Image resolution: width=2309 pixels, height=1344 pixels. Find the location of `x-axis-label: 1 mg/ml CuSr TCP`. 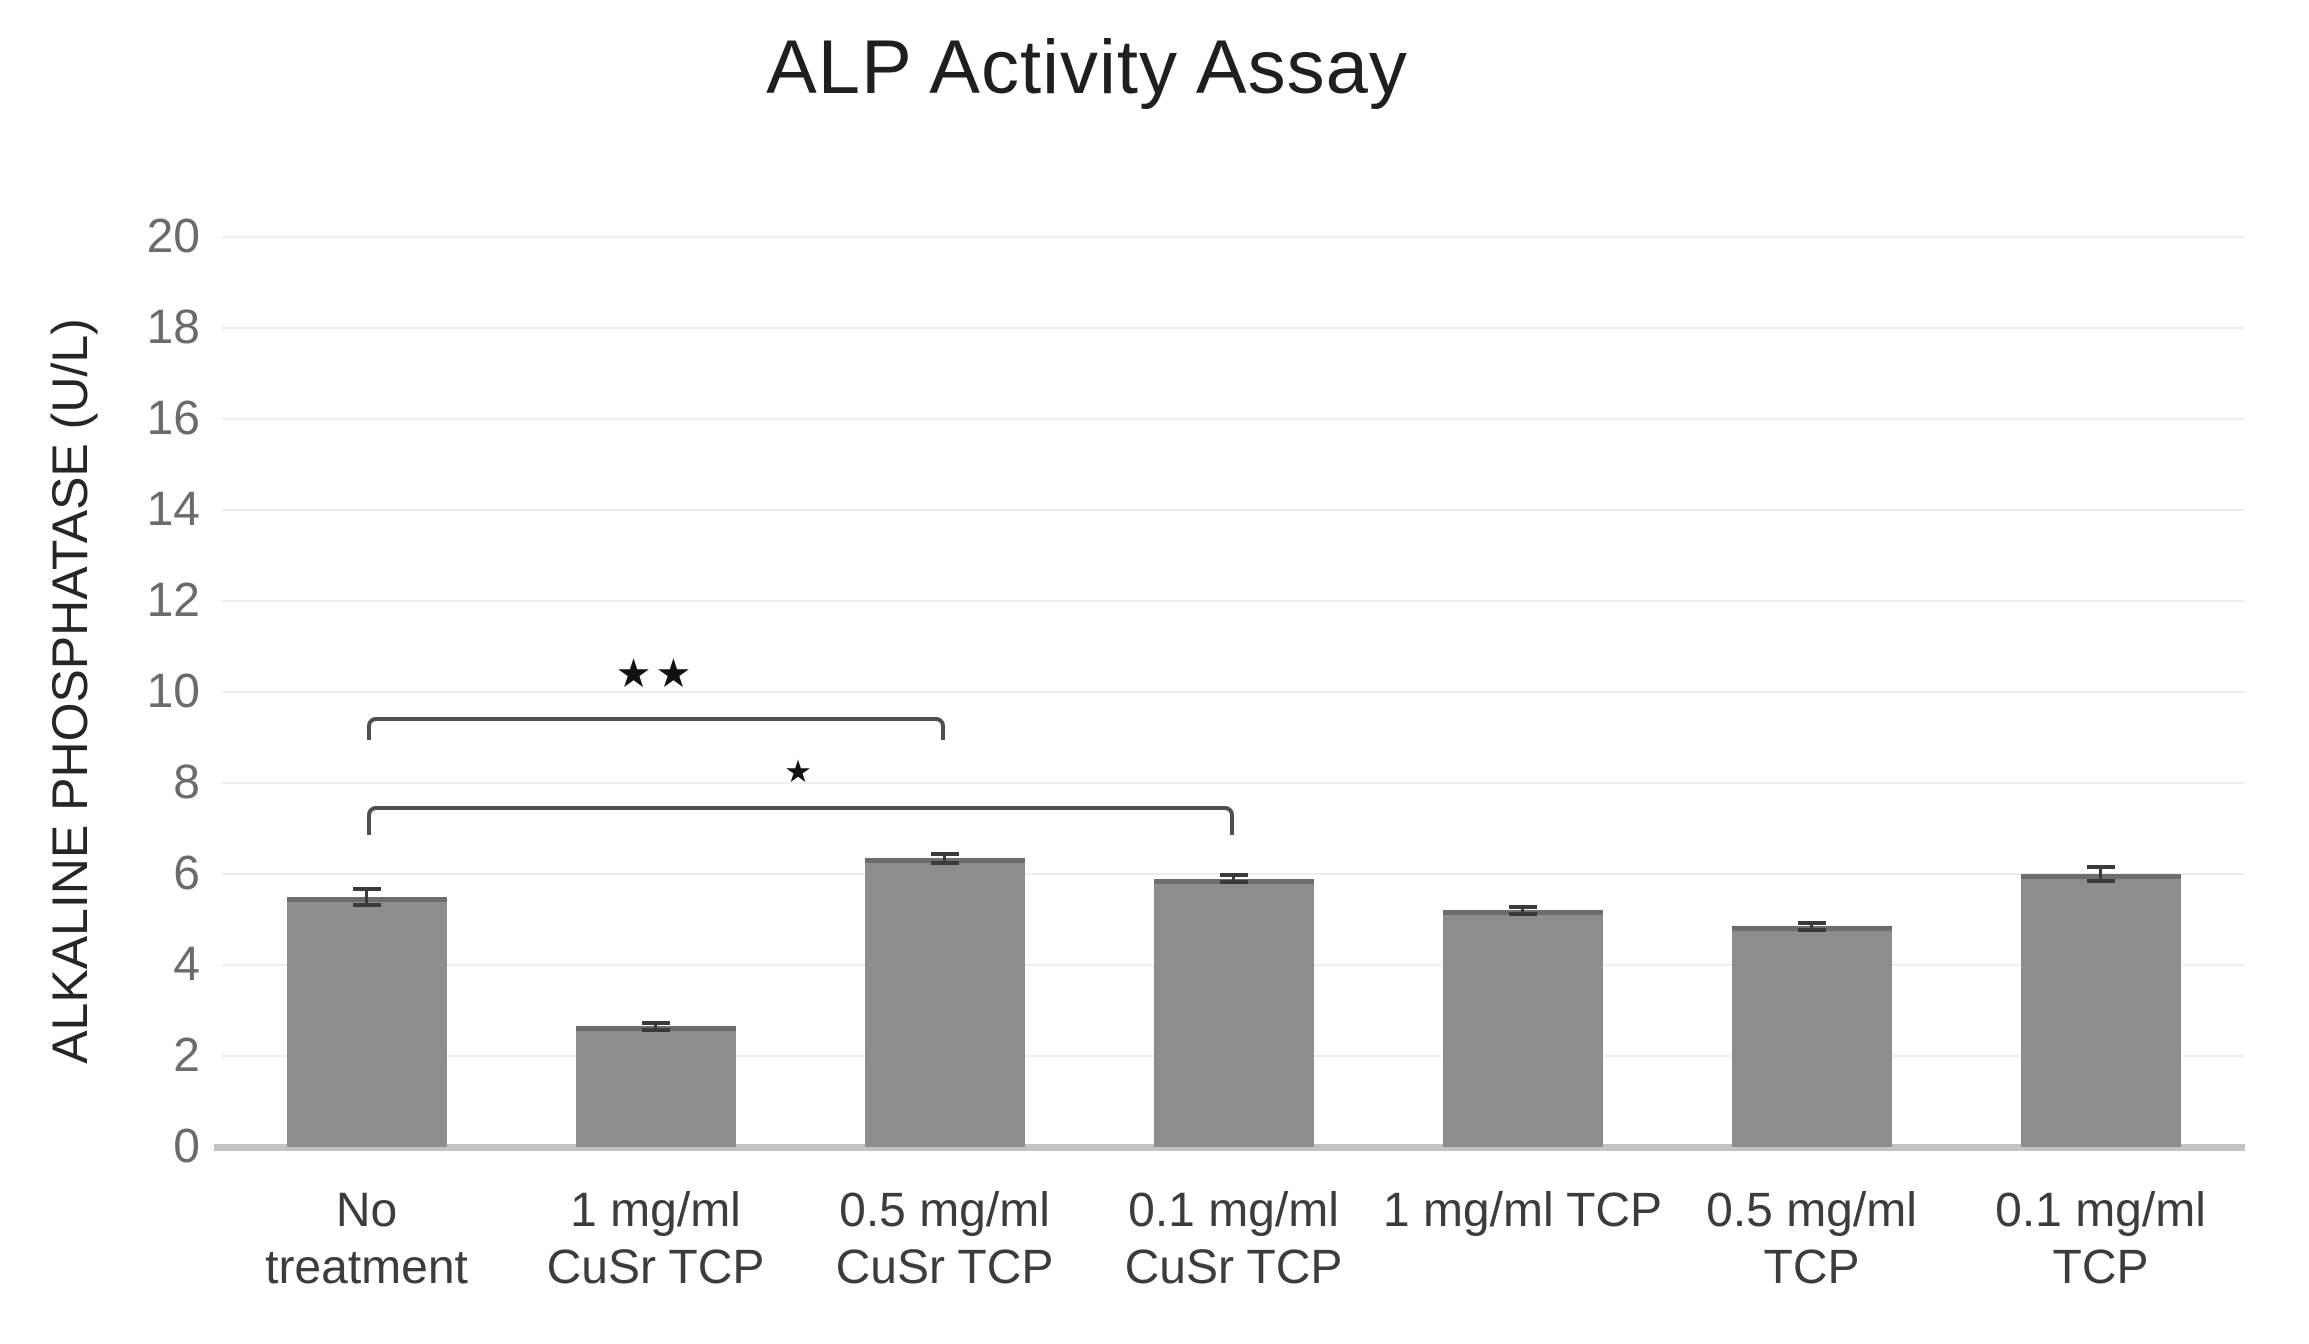

x-axis-label: 1 mg/ml CuSr TCP is located at coordinates (656, 1239).